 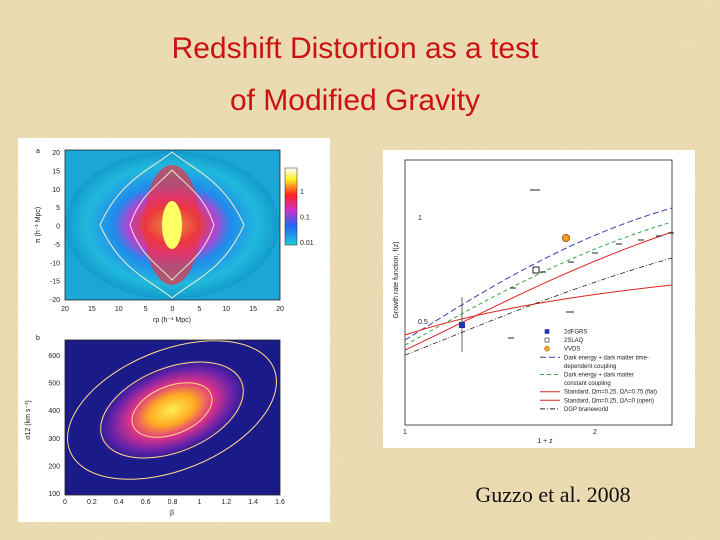 I want to click on legend-label: Standard, Ωm=0.25, ΩΛ=0 (open), so click(x=609, y=401).